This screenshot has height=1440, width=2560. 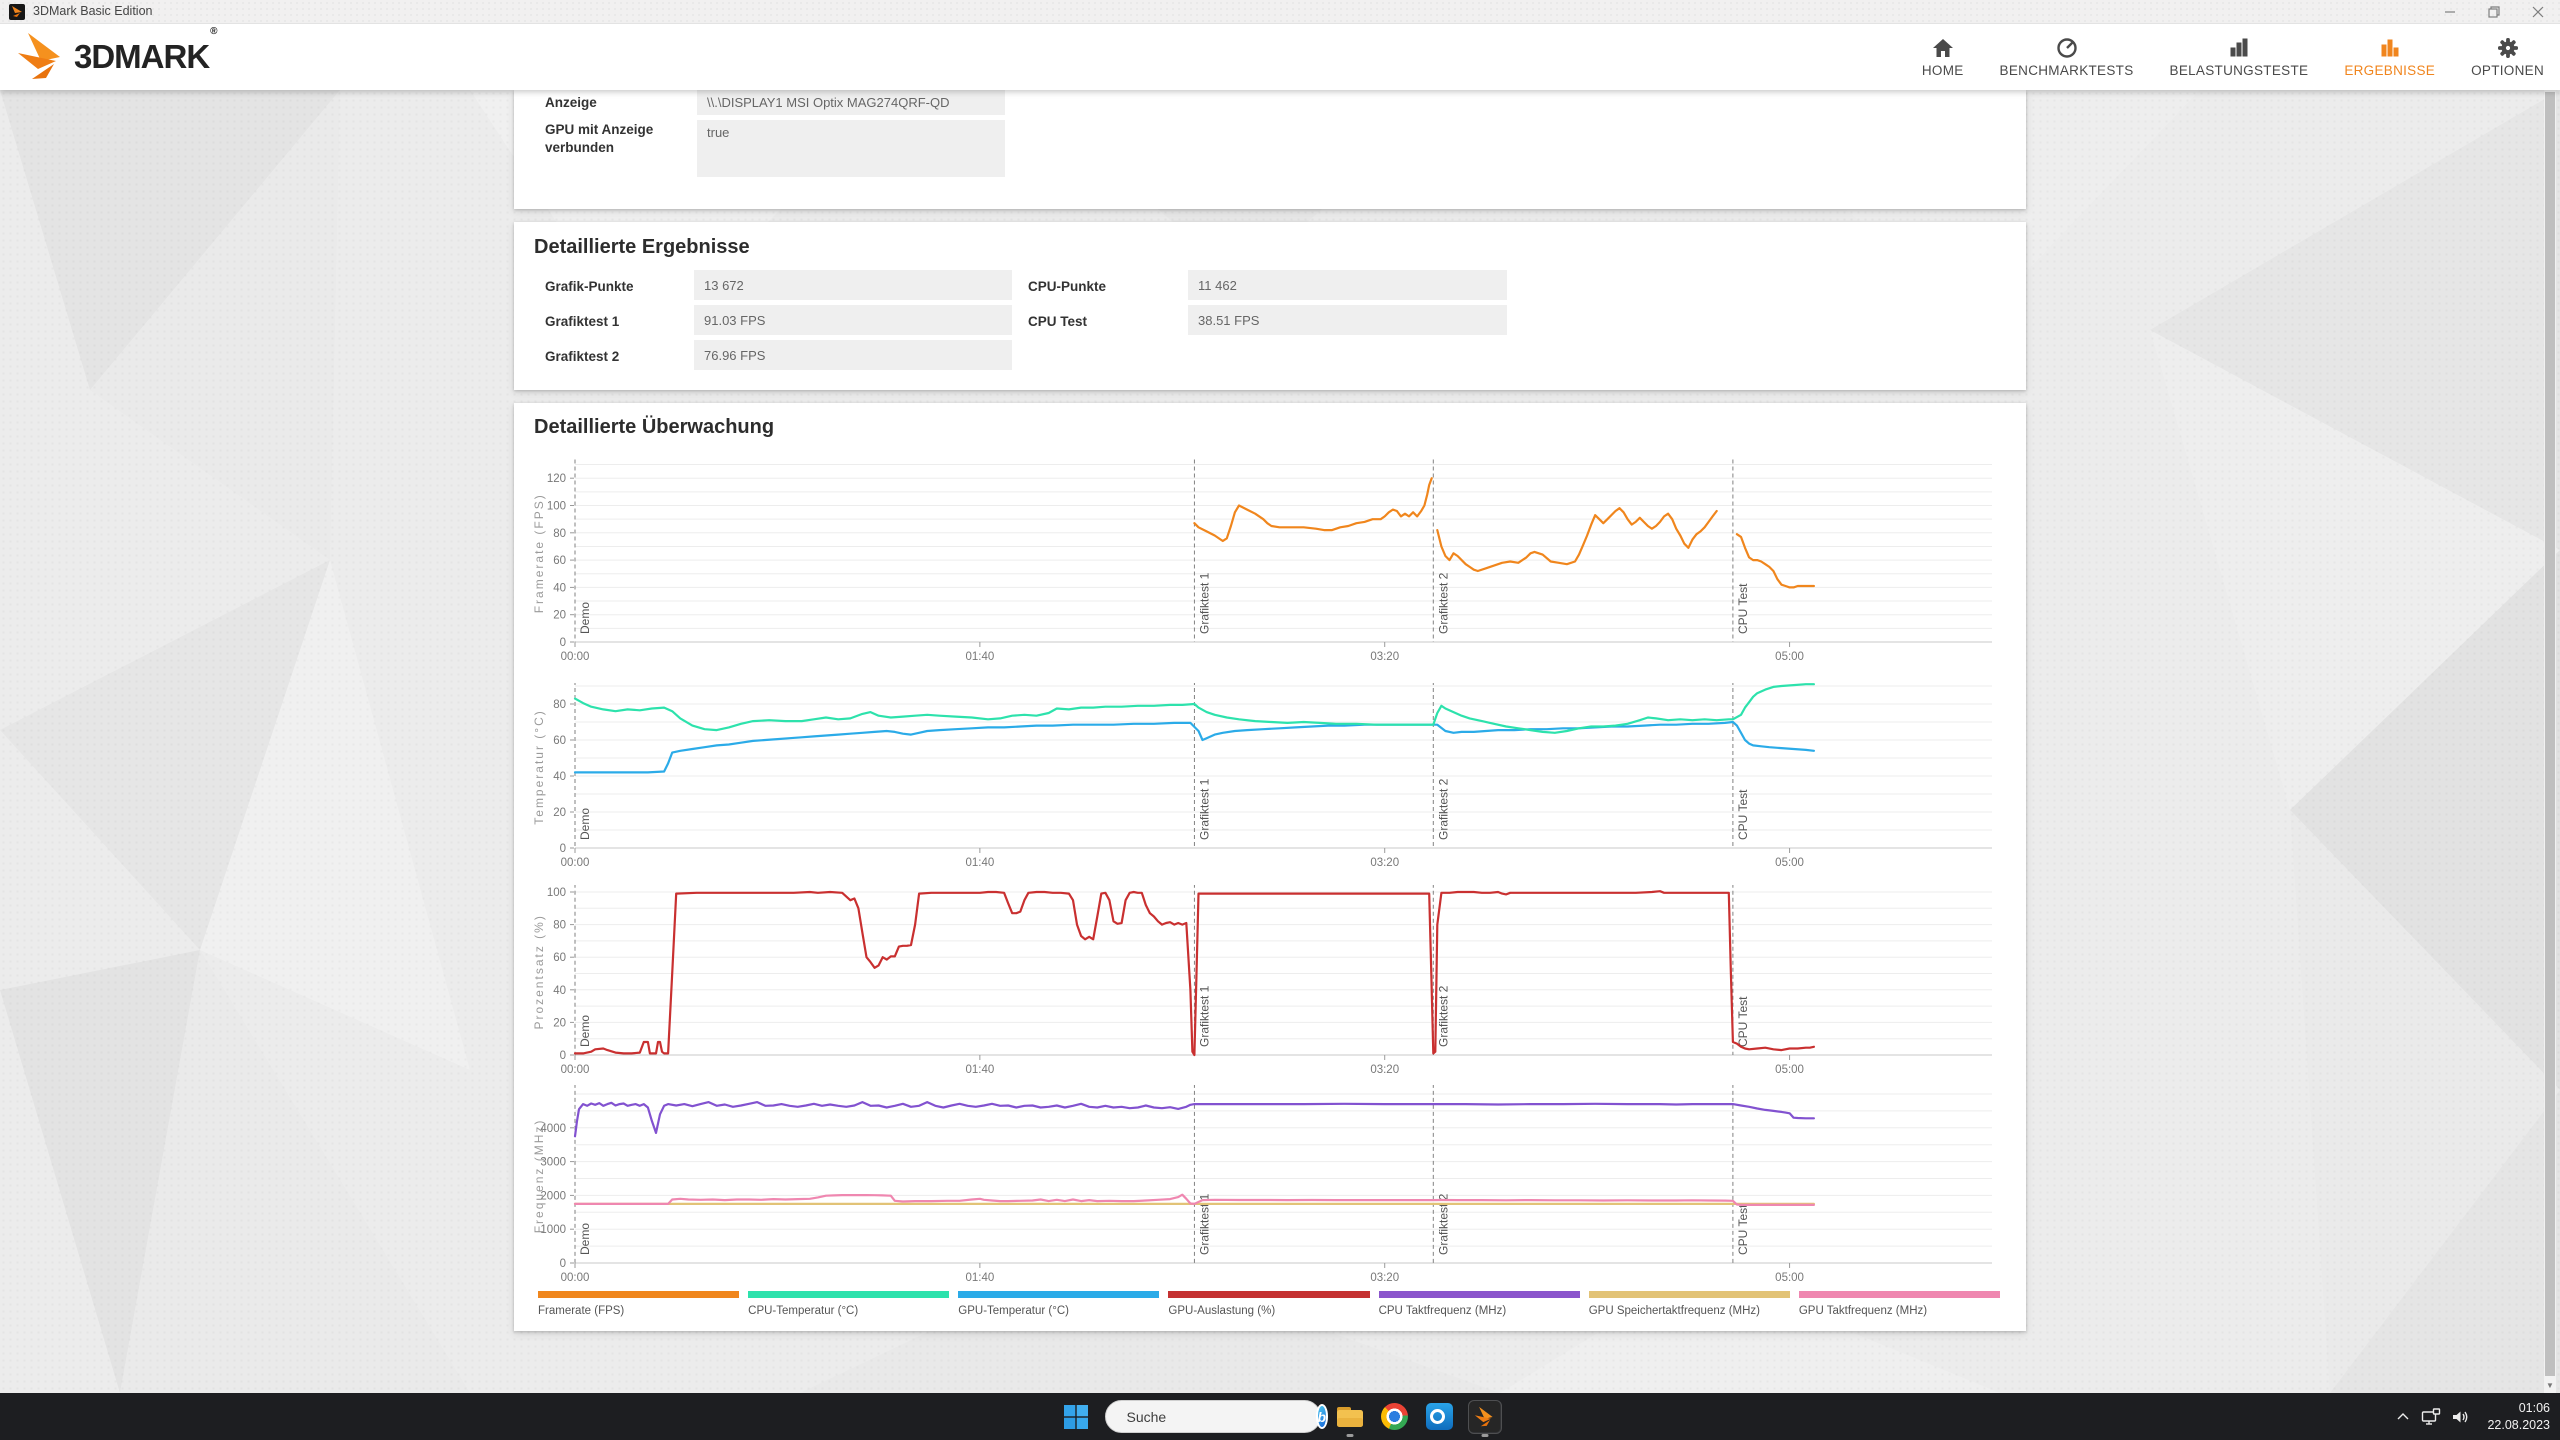 I want to click on tray-chevron-icon, so click(x=2403, y=1417).